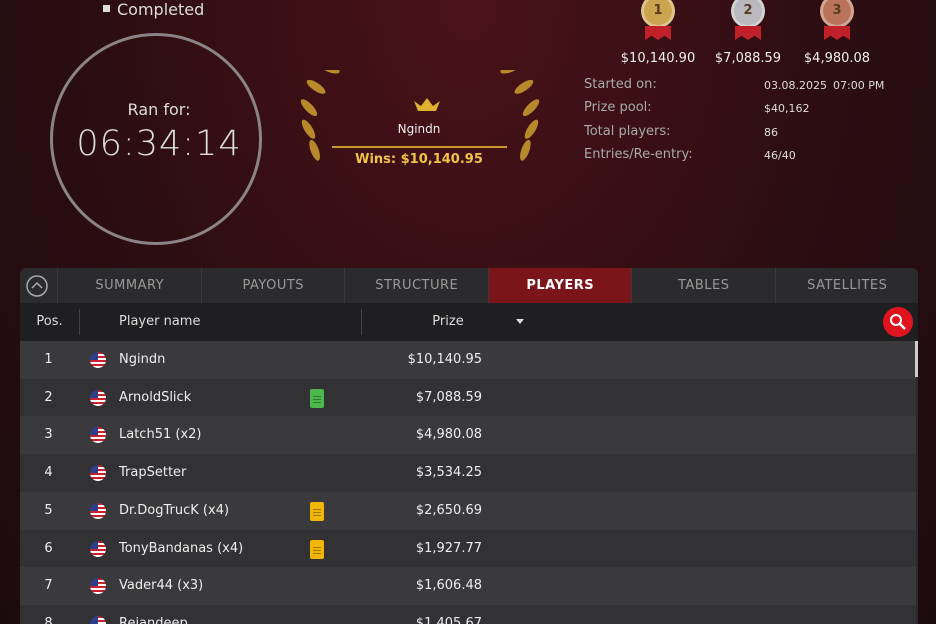 Image resolution: width=936 pixels, height=624 pixels. Describe the element at coordinates (444, 359) in the screenshot. I see `prize: $10,140.95` at that location.